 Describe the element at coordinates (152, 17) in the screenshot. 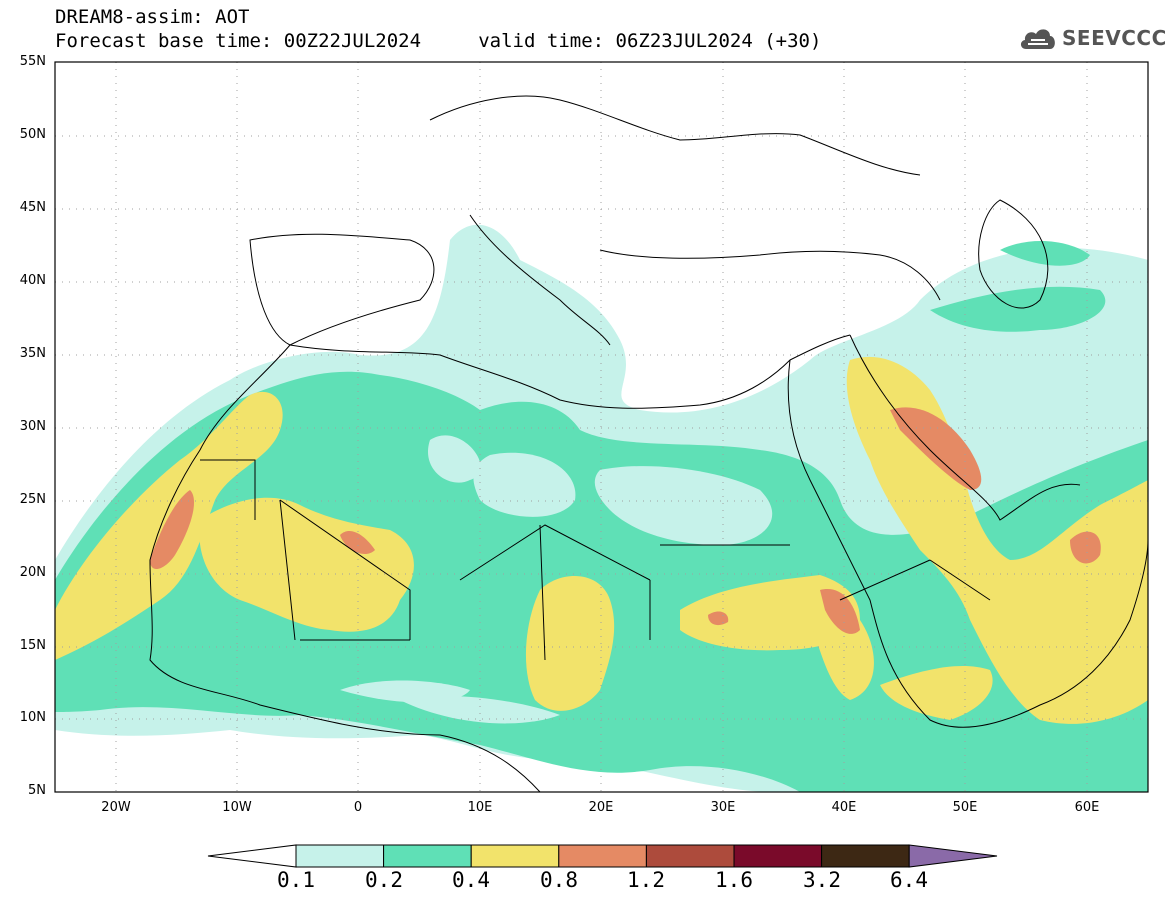

I see `map-title: DREAM8-assim: AOT` at that location.